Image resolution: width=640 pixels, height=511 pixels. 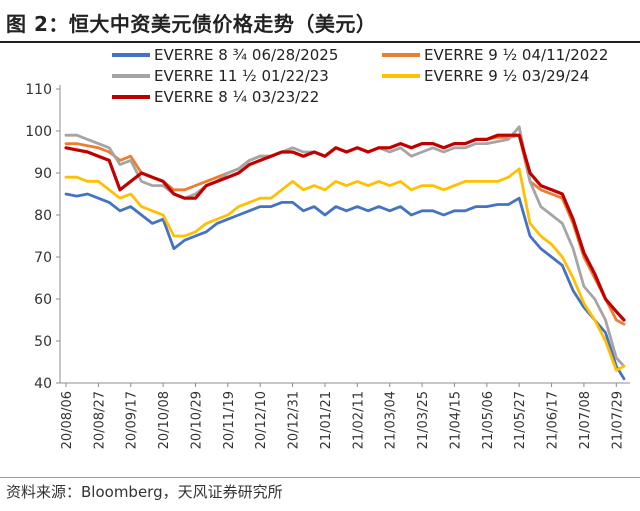 What do you see at coordinates (358, 420) in the screenshot?
I see `x-tick-label: 21/02/11` at bounding box center [358, 420].